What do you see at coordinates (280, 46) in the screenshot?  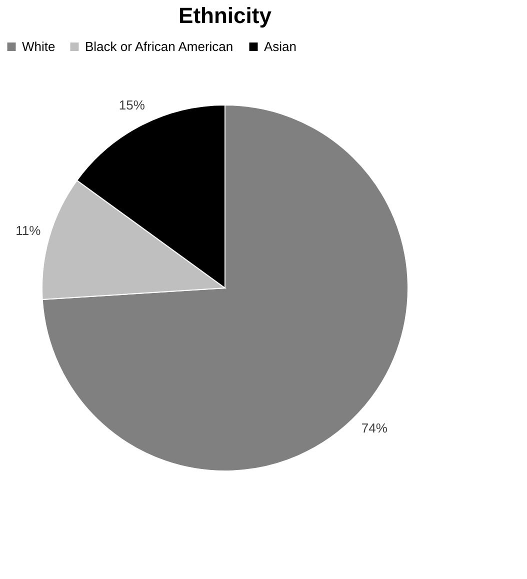 I see `legend-label: Asian` at bounding box center [280, 46].